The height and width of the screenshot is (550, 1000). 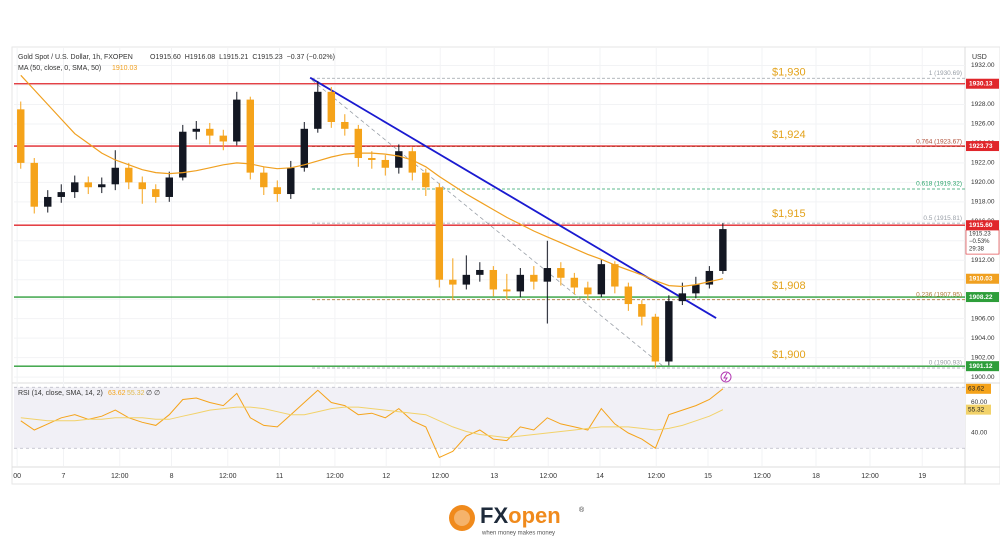 I want to click on y-tick-label: 1926.00, so click(x=983, y=124).